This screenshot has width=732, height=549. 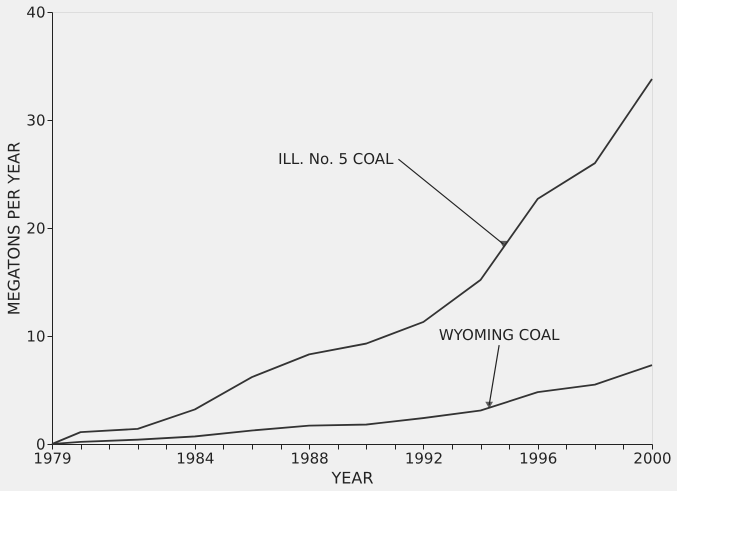 I want to click on x-tick-label: 1992, so click(x=424, y=459).